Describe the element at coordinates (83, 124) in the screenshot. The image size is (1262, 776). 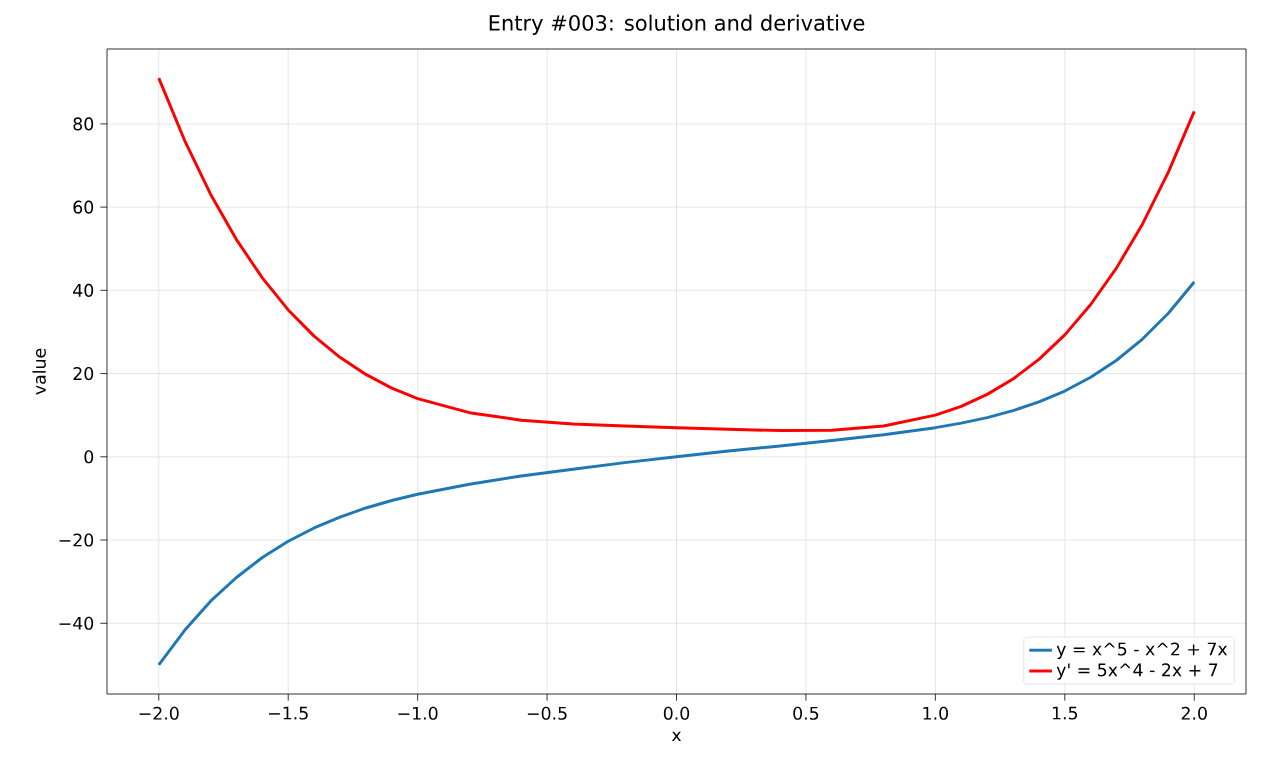
I see `y-tick-label: 80` at that location.